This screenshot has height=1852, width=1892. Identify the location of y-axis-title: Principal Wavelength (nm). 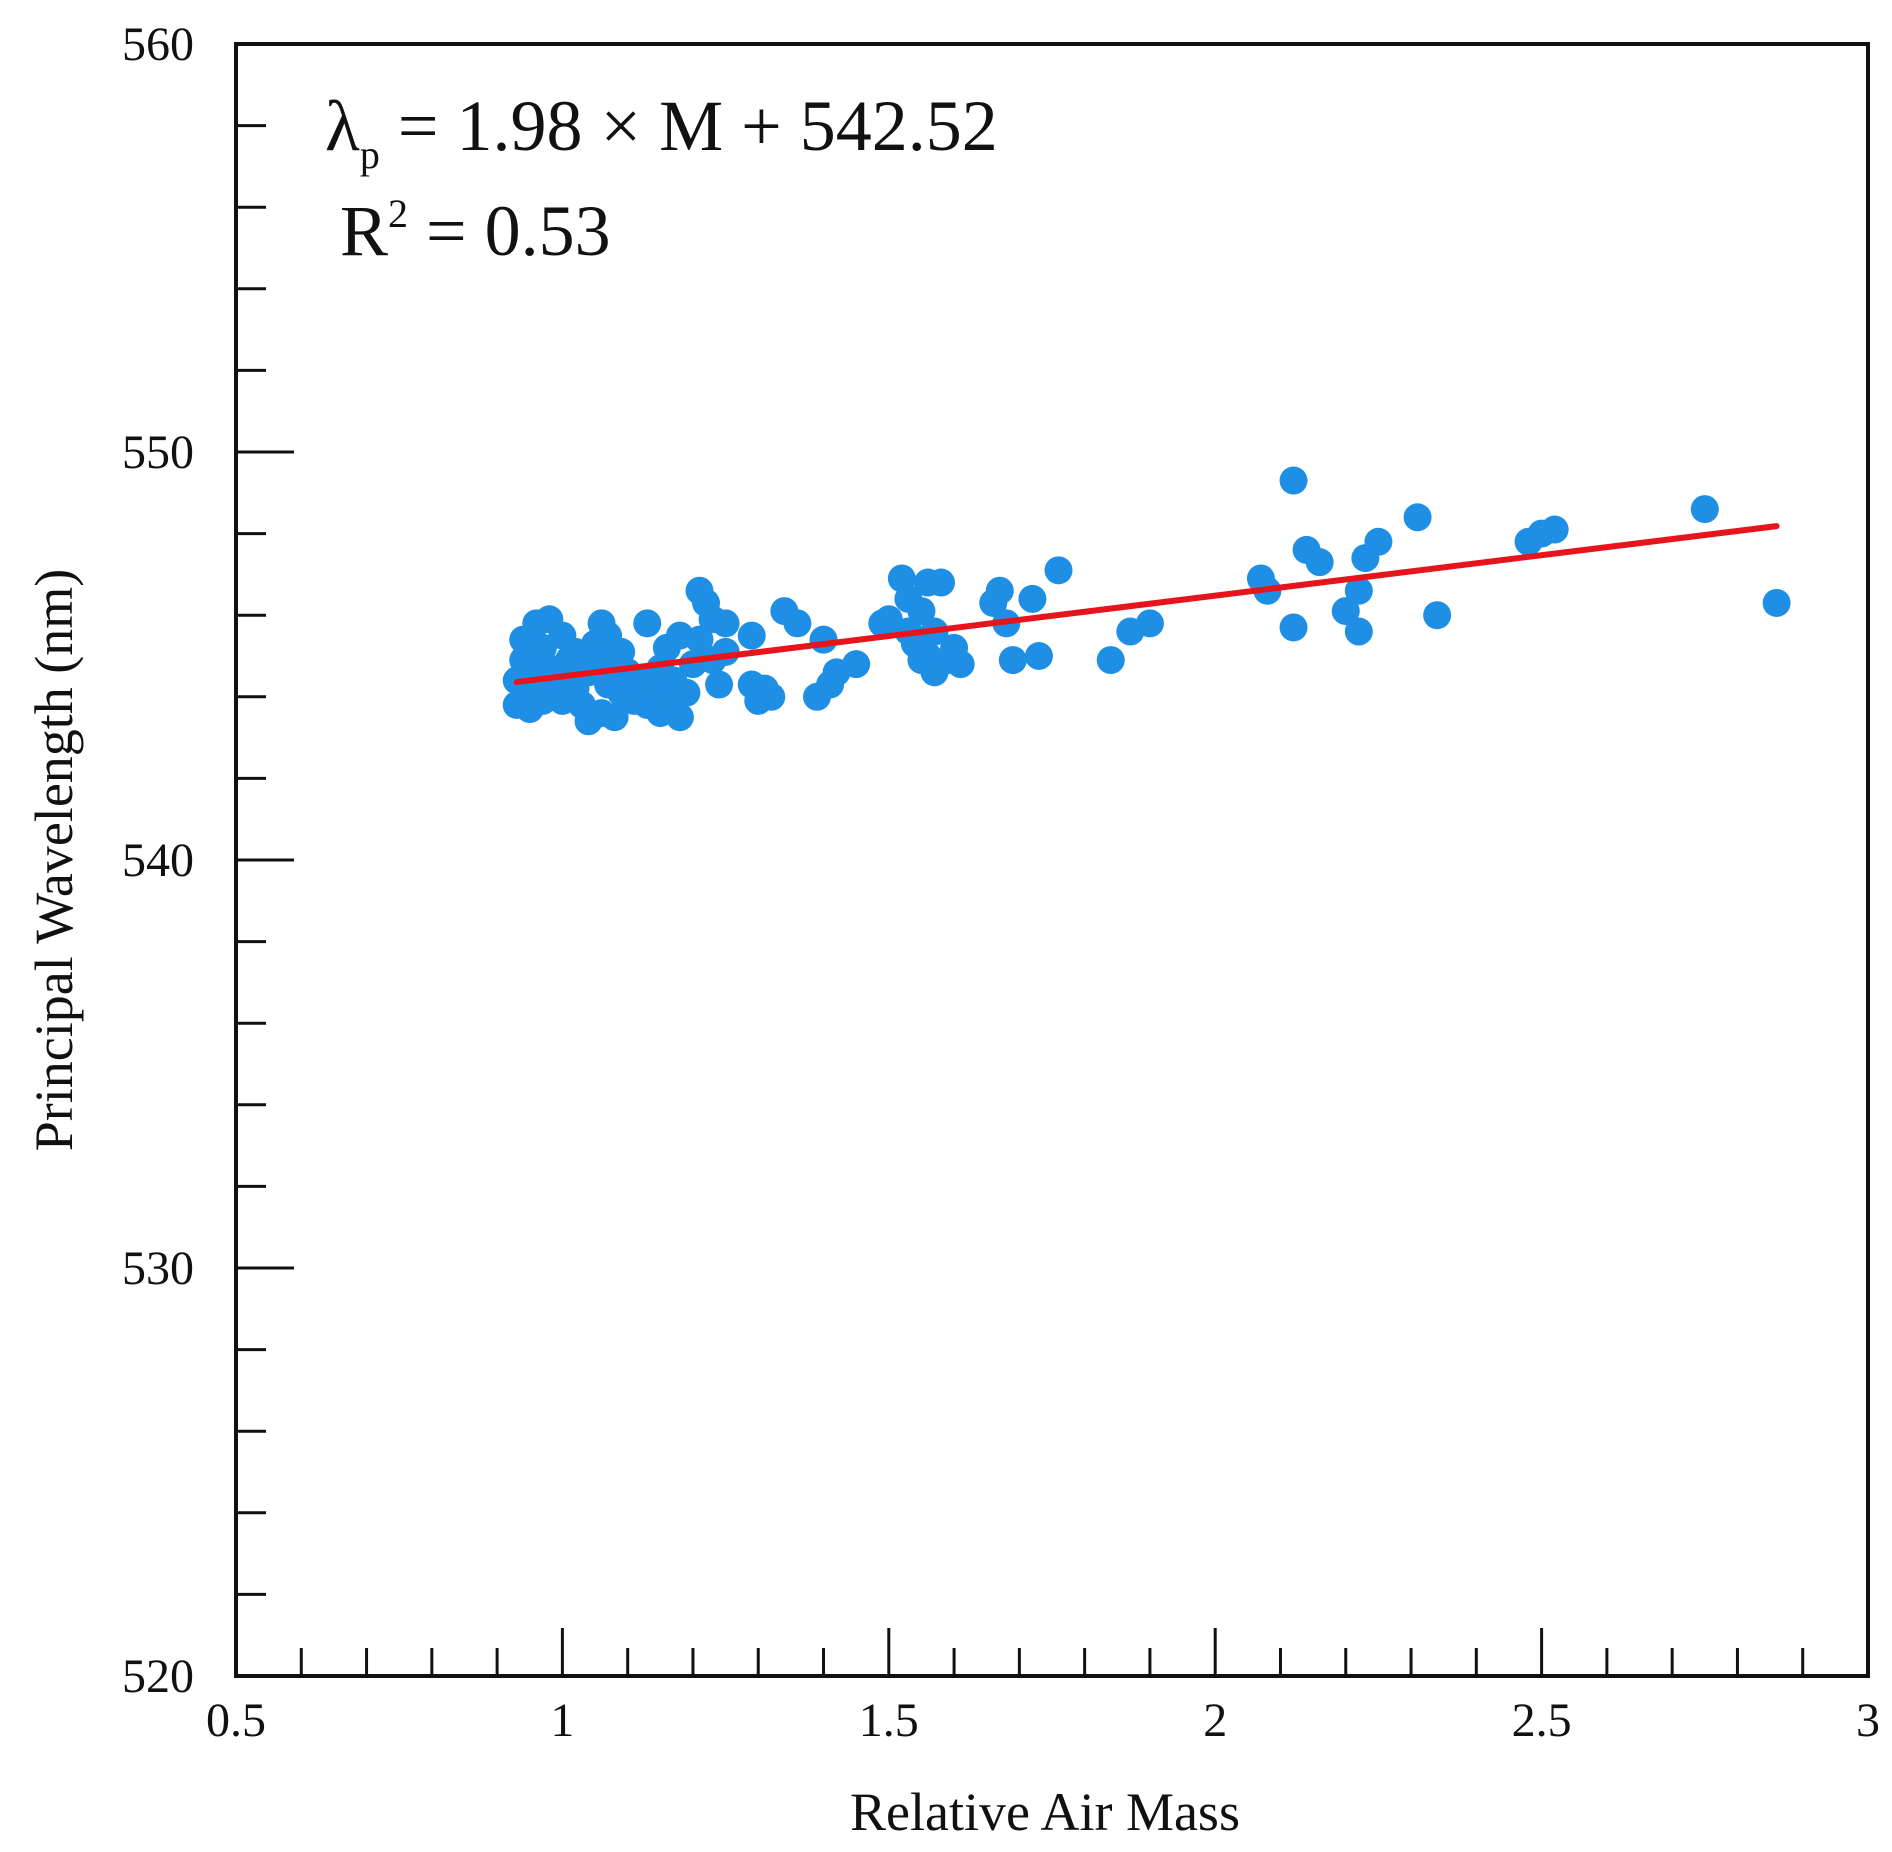
(54, 860).